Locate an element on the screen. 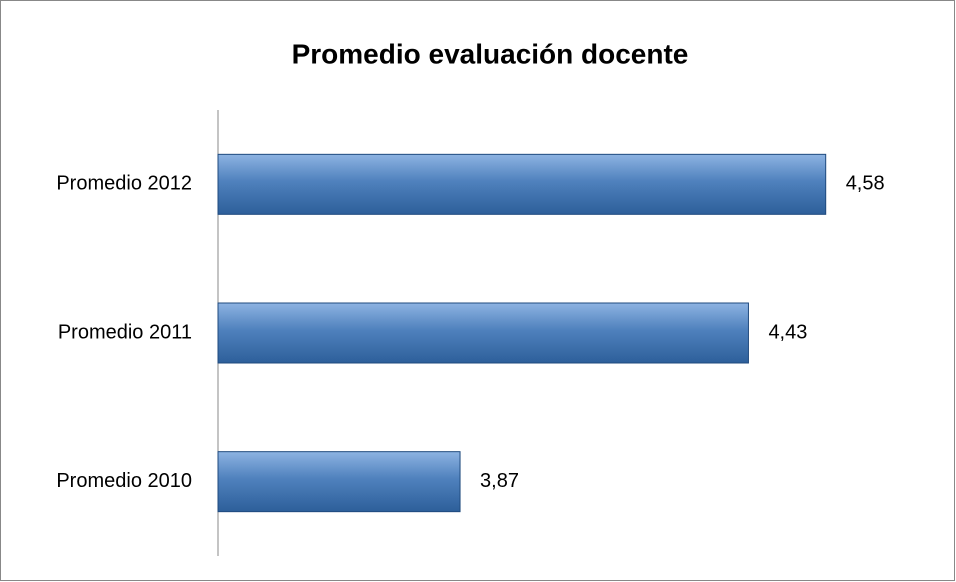 This screenshot has width=956, height=582. y-tick-label: Promedio 2011 is located at coordinates (125, 332).